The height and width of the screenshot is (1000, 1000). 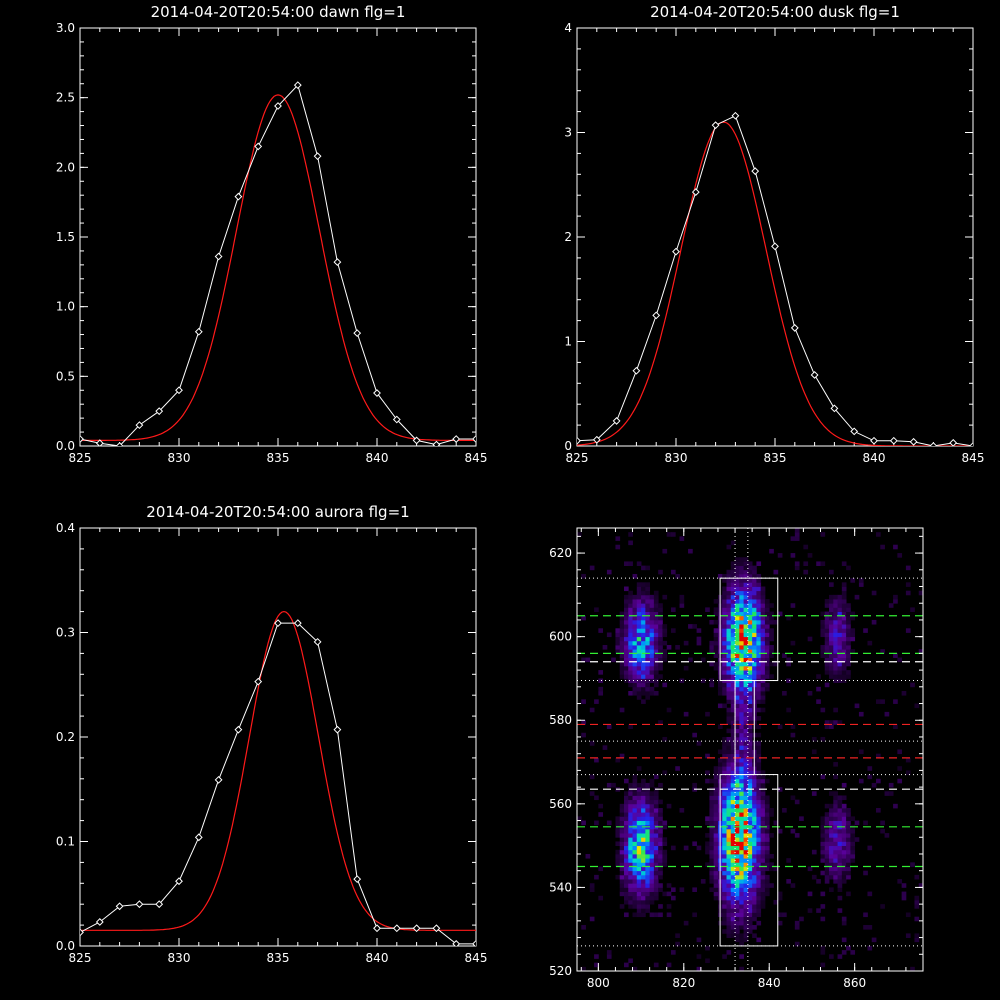 I want to click on y-tick-label: 1, so click(x=568, y=342).